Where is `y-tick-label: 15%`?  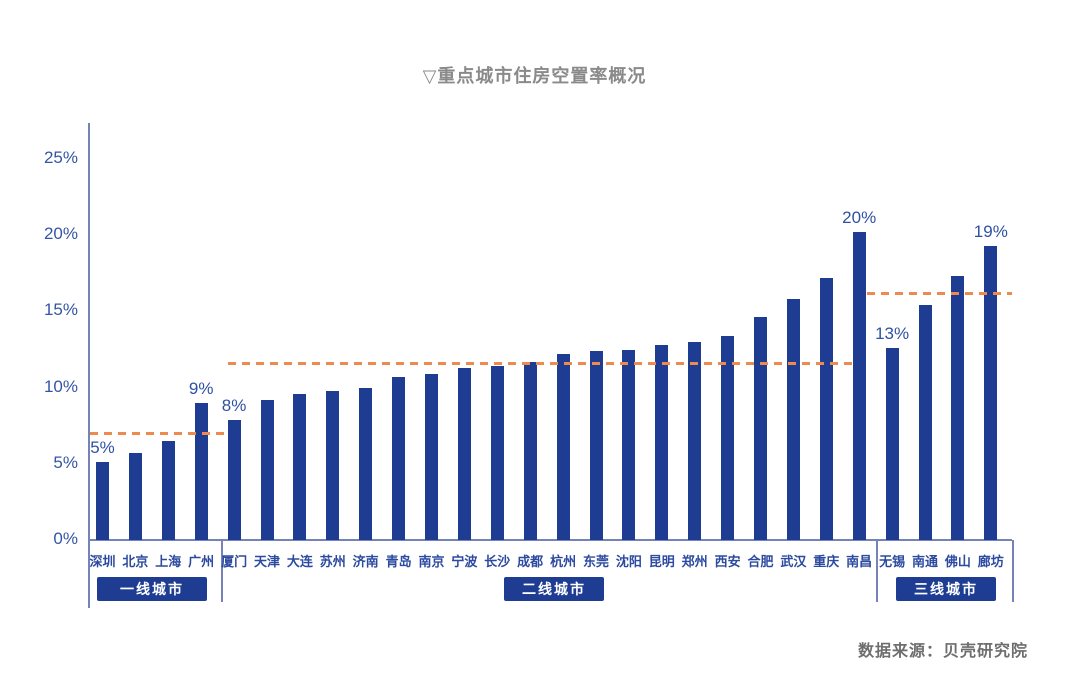
y-tick-label: 15% is located at coordinates (60, 310).